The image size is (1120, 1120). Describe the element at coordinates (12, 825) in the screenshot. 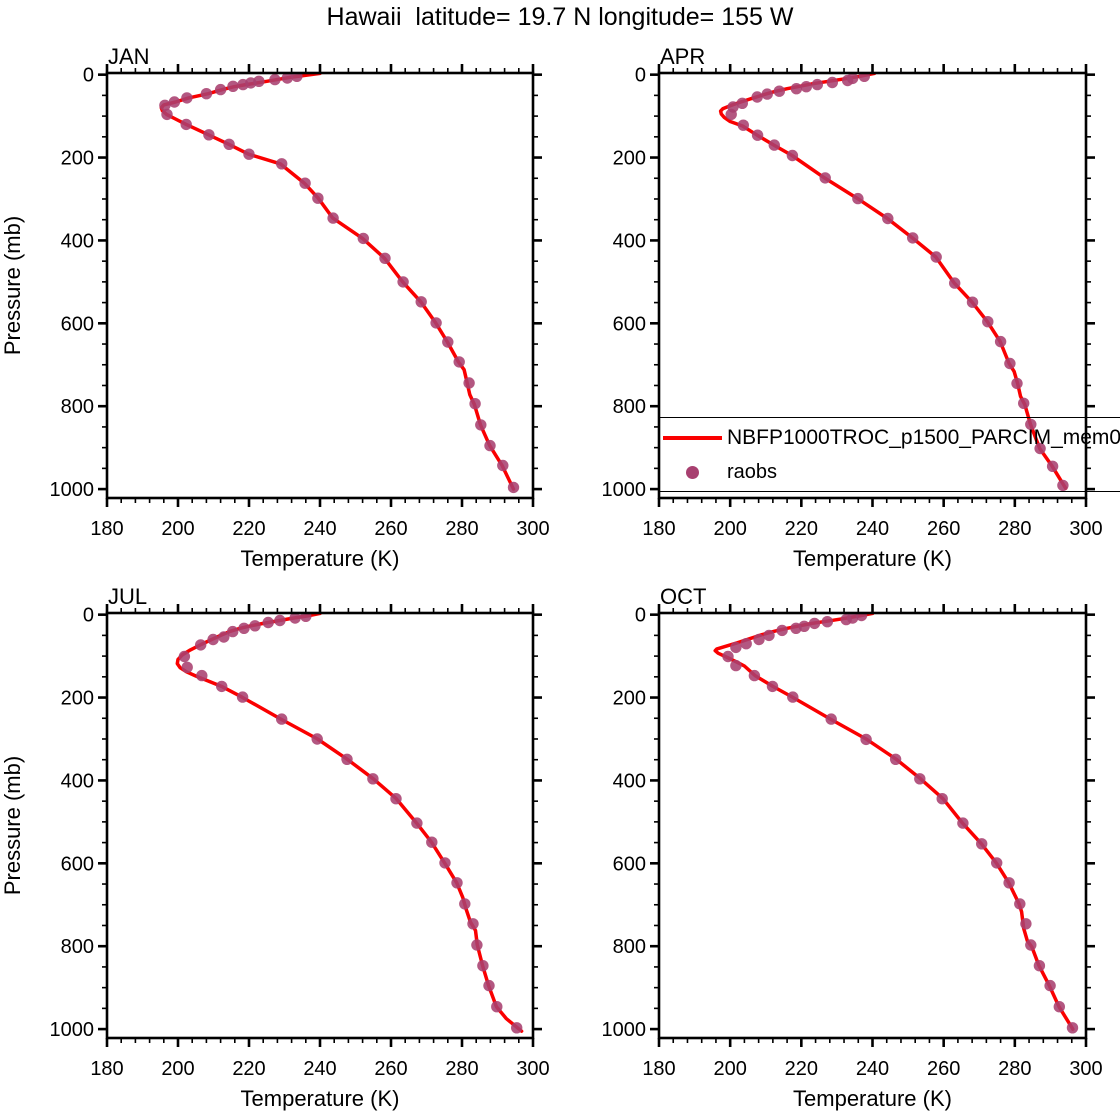

I see `y-axis-title: Pressure (mb)` at that location.